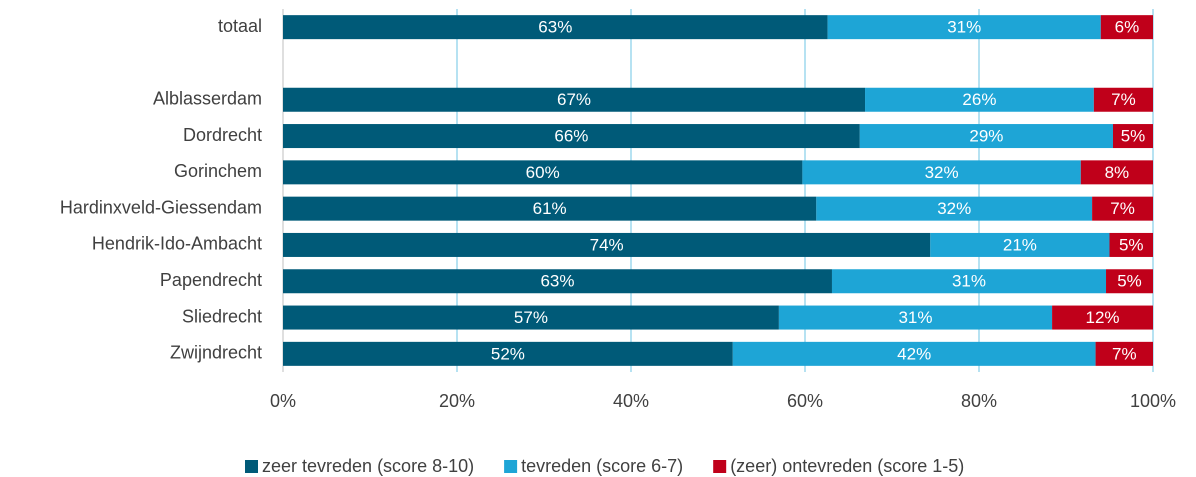 The image size is (1196, 477). I want to click on data-label: 29%, so click(986, 136).